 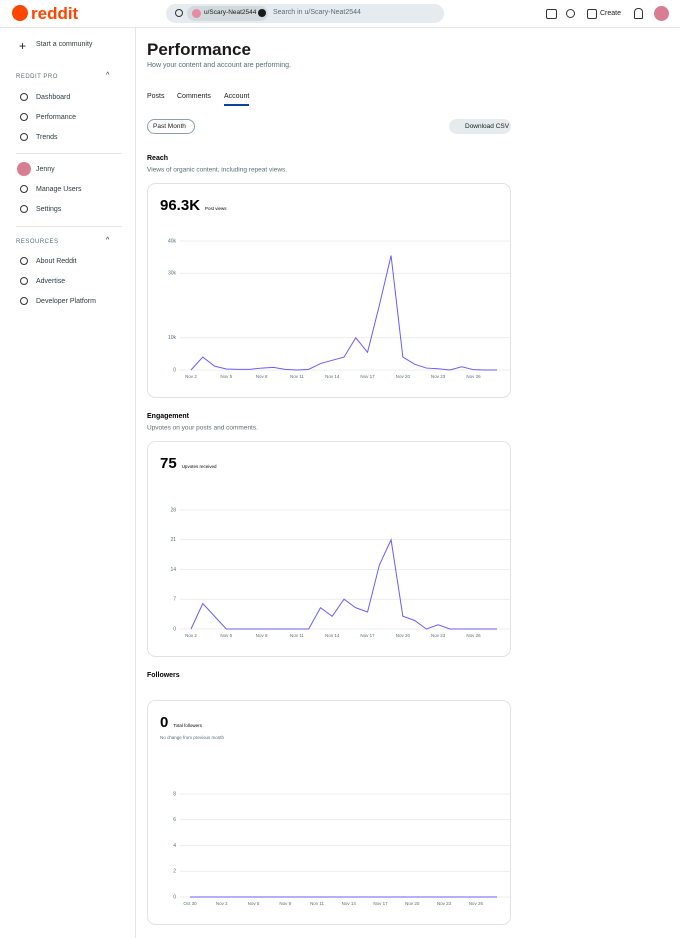 What do you see at coordinates (199, 466) in the screenshot?
I see `summary-label: Upvotes received` at bounding box center [199, 466].